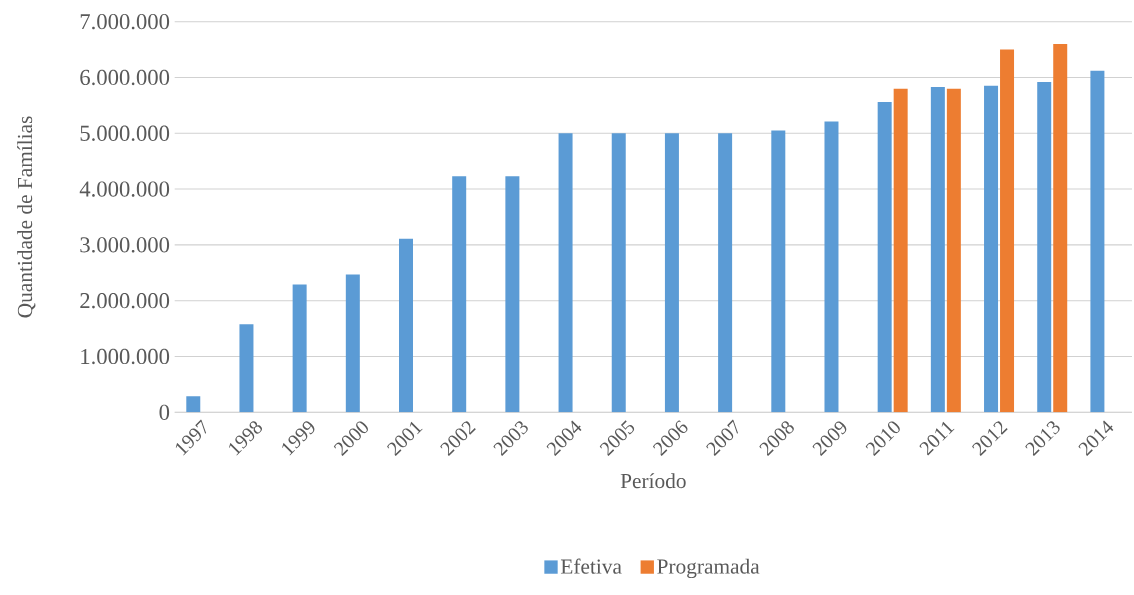  What do you see at coordinates (591, 566) in the screenshot?
I see `legend-label: Efetiva` at bounding box center [591, 566].